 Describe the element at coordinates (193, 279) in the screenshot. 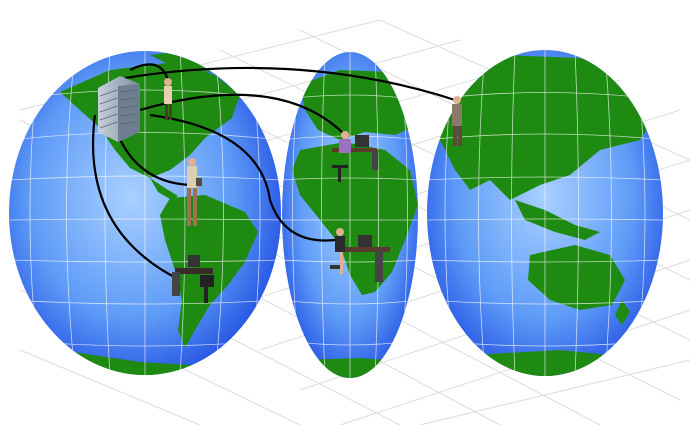

I see `workstation-south-america` at that location.